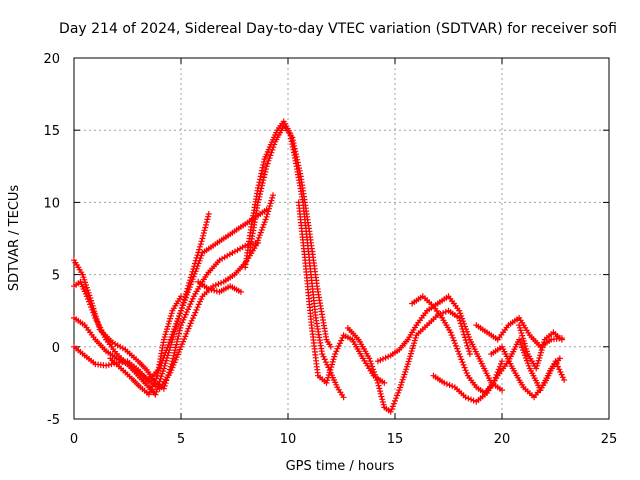 The height and width of the screenshot is (480, 640). I want to click on x-tick-label: 5, so click(181, 439).